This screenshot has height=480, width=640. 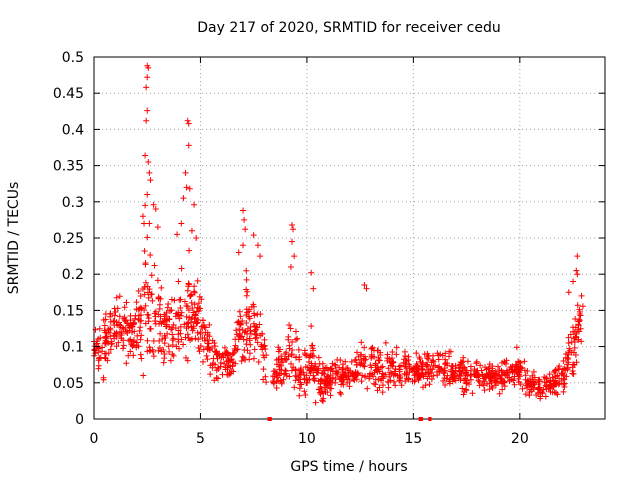 I want to click on data-gap-markers, so click(x=349, y=419).